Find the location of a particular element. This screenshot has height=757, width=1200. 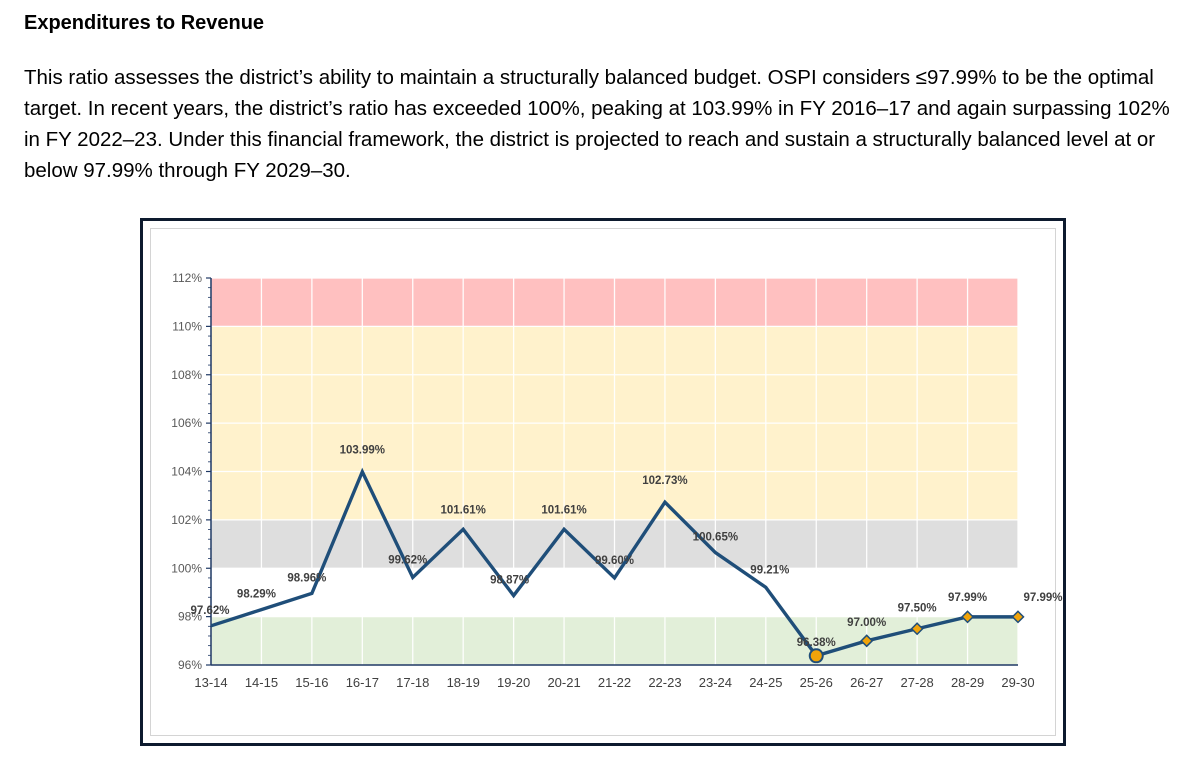

x-tick-label: 13-14 is located at coordinates (210, 682).